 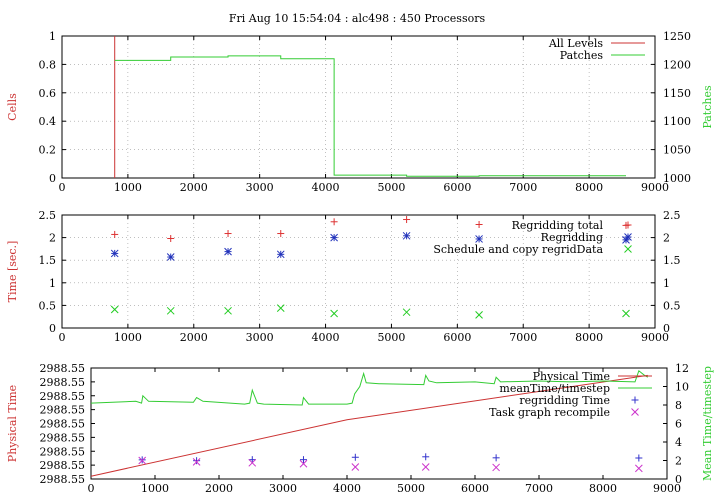 What do you see at coordinates (12, 272) in the screenshot?
I see `y-axis-label: Time [sec.]` at bounding box center [12, 272].